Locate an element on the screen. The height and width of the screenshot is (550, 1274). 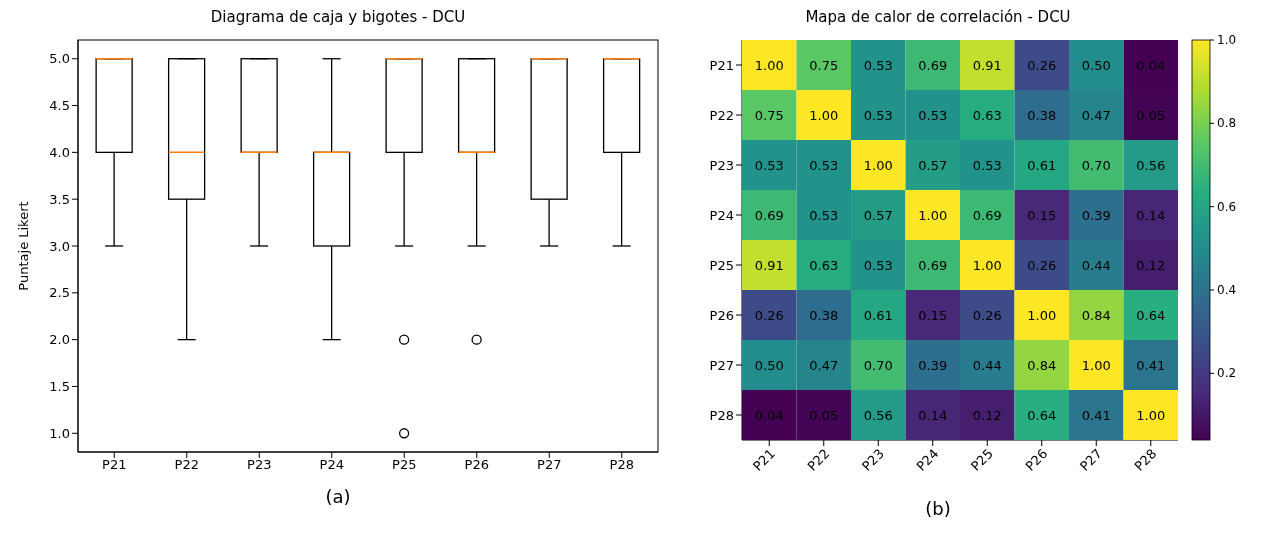
color-bar-label: 1.0 is located at coordinates (1227, 40).